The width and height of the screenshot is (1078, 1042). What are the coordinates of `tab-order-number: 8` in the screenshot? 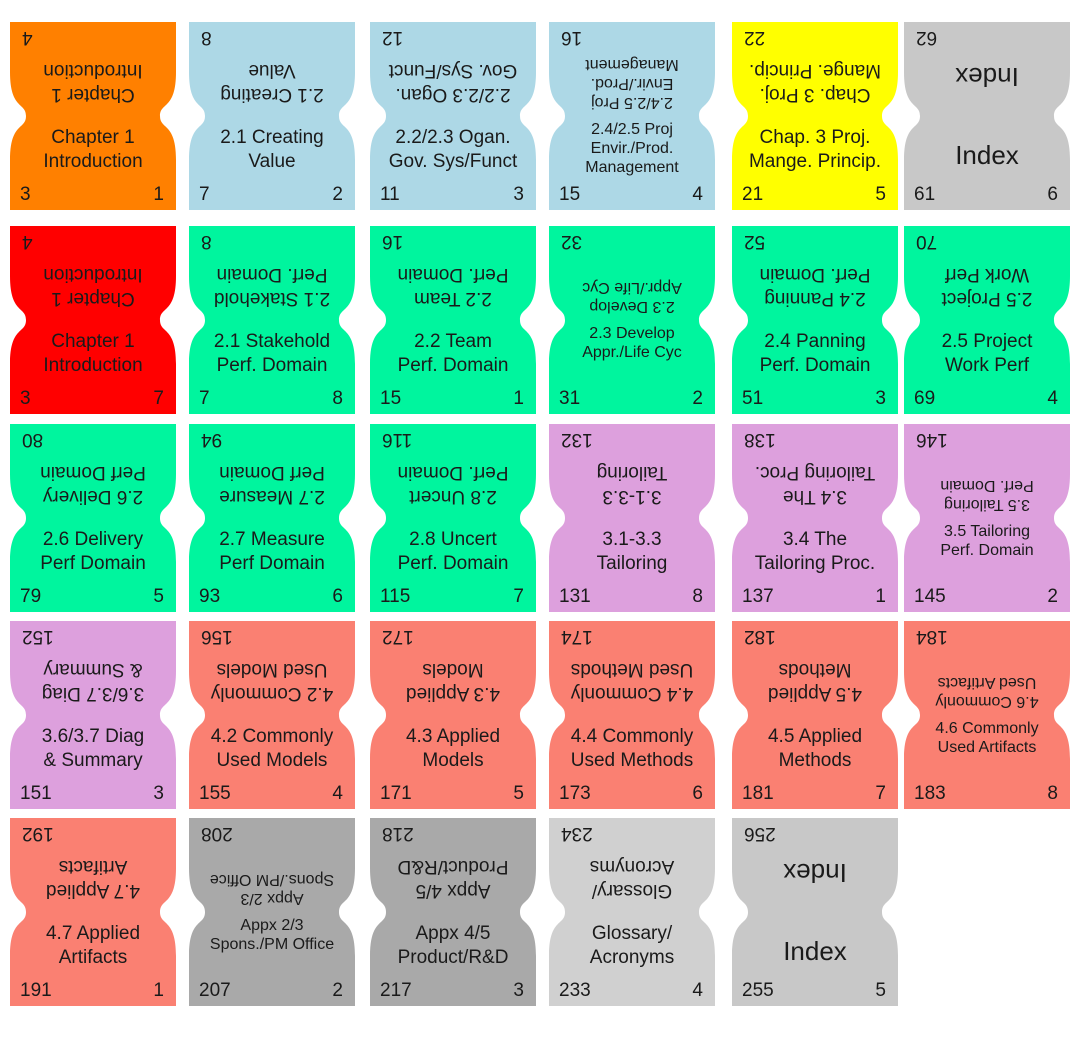 It's located at (697, 596).